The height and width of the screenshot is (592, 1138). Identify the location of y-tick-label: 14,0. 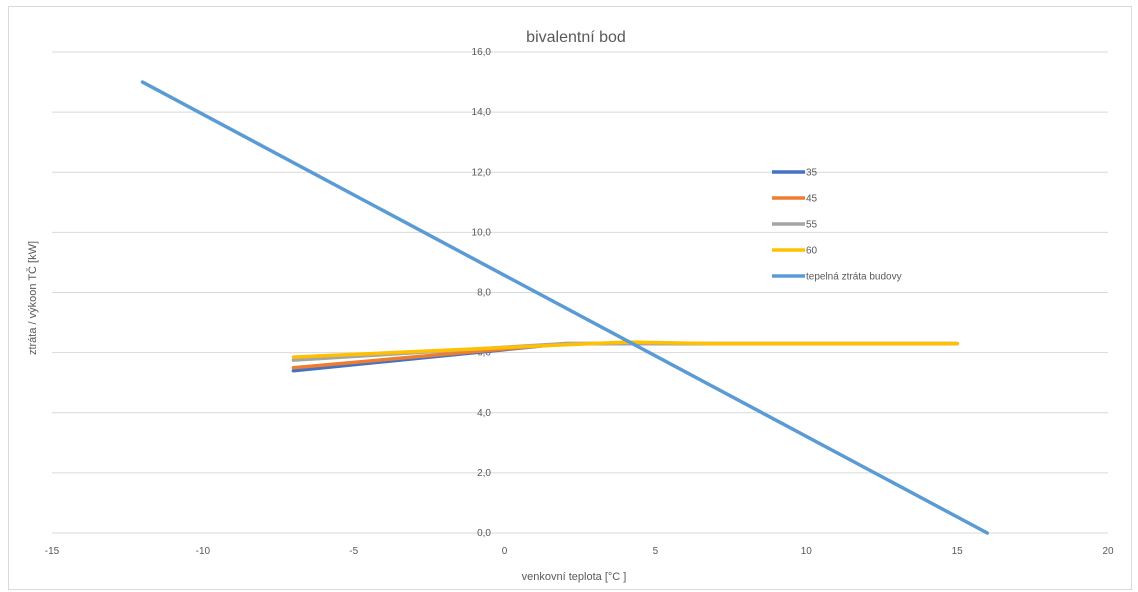
(482, 112).